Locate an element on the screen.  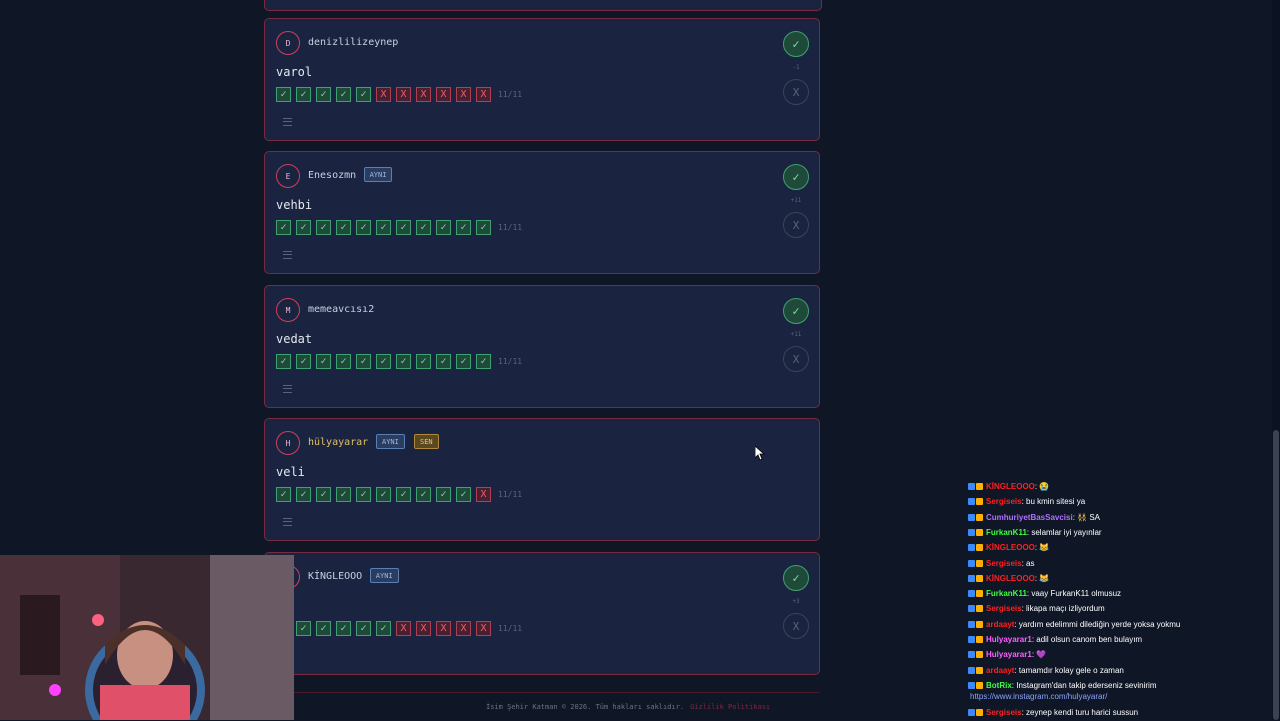
chat-link: https://www.instagram.com/hulyayarar/ is located at coordinates (1039, 696).